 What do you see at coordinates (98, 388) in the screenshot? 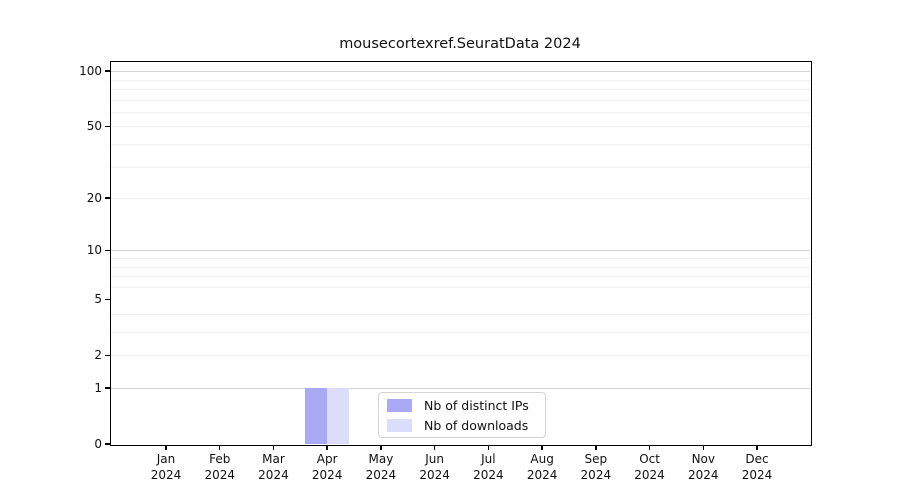
I see `y-tick-label: 1` at bounding box center [98, 388].